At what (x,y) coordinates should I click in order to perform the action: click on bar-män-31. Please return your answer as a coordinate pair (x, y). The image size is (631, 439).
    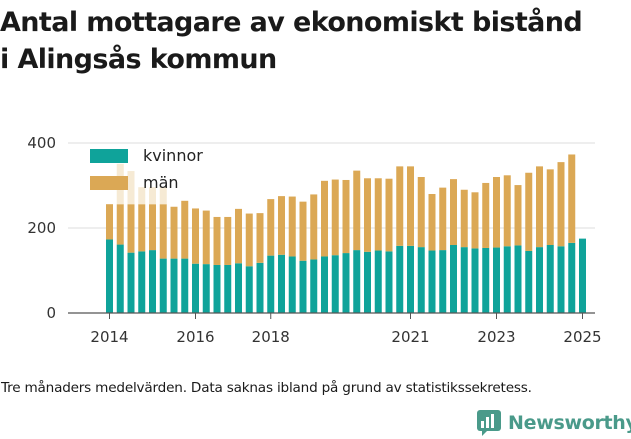
    Looking at the image, I should click on (443, 219).